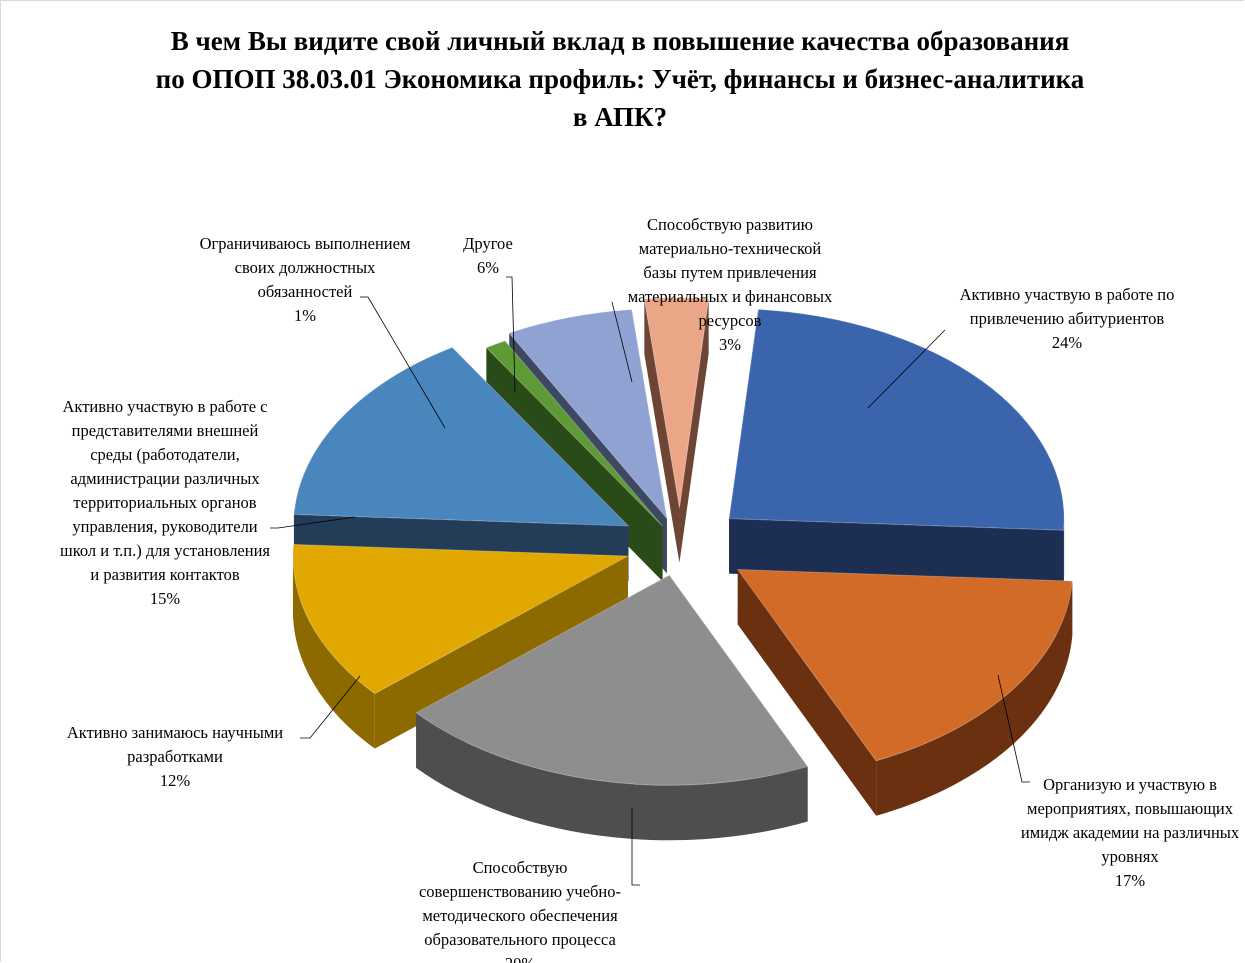 The image size is (1245, 963). I want to click on data-label-8-line-1: Способствую развитию, so click(730, 224).